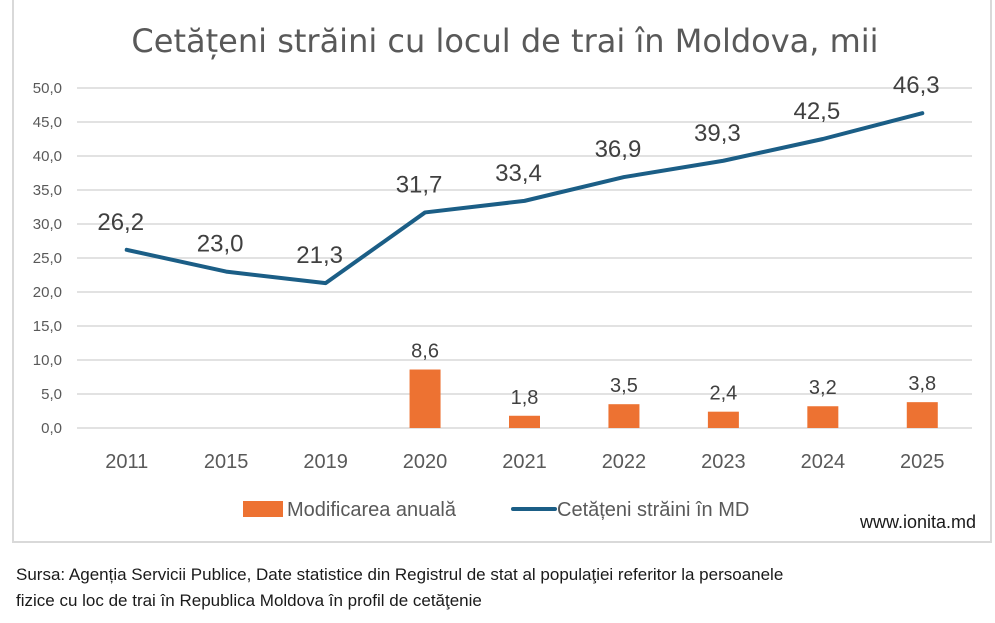 The image size is (995, 623). I want to click on x-tick-label: 2020, so click(425, 462).